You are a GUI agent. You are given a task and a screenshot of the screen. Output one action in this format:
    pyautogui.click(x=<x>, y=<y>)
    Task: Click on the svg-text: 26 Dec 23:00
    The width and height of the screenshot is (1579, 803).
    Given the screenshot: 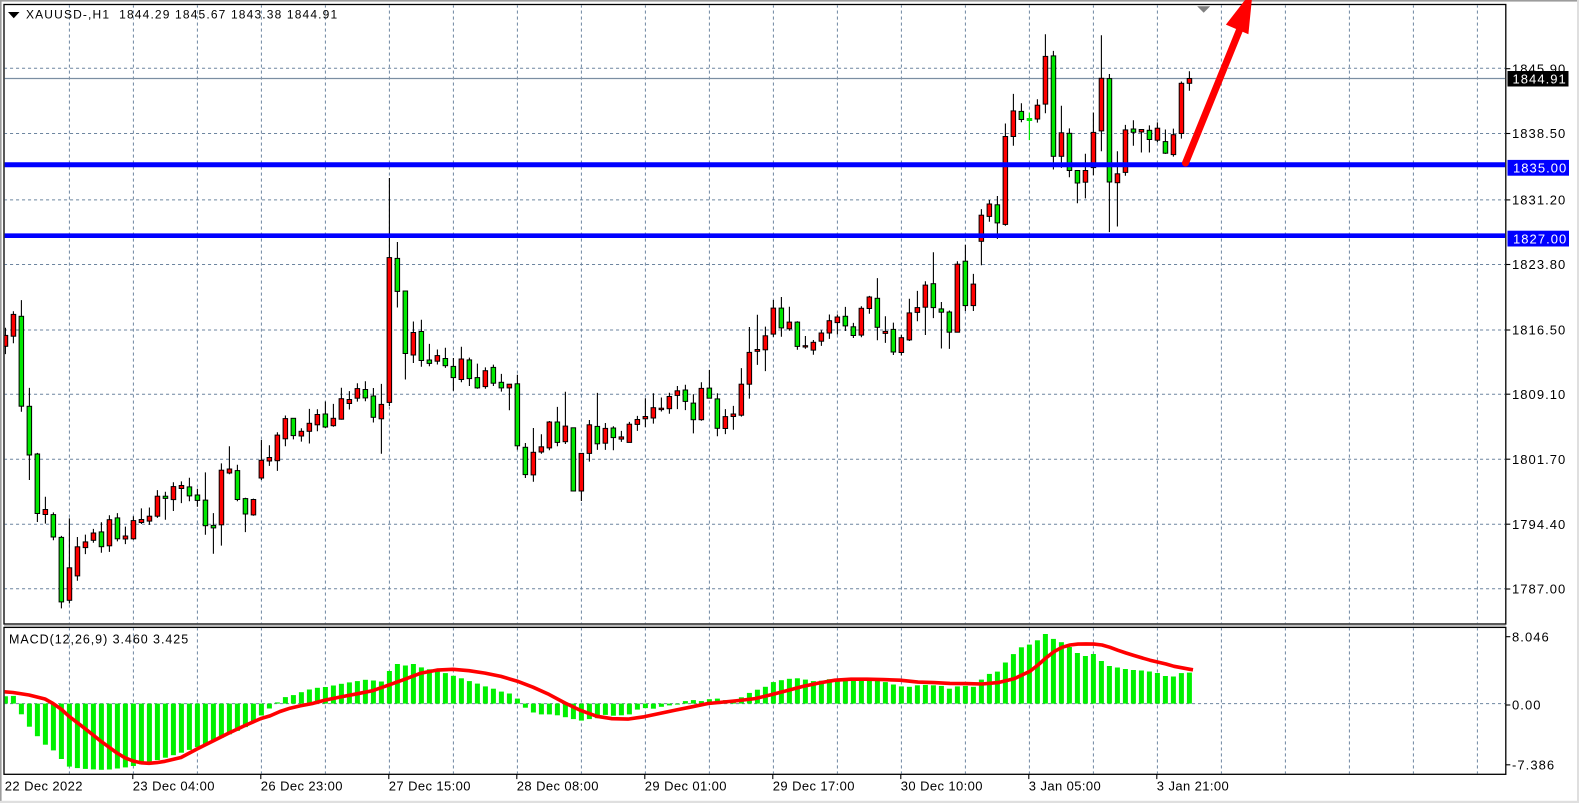 What is the action you would take?
    pyautogui.click(x=302, y=786)
    